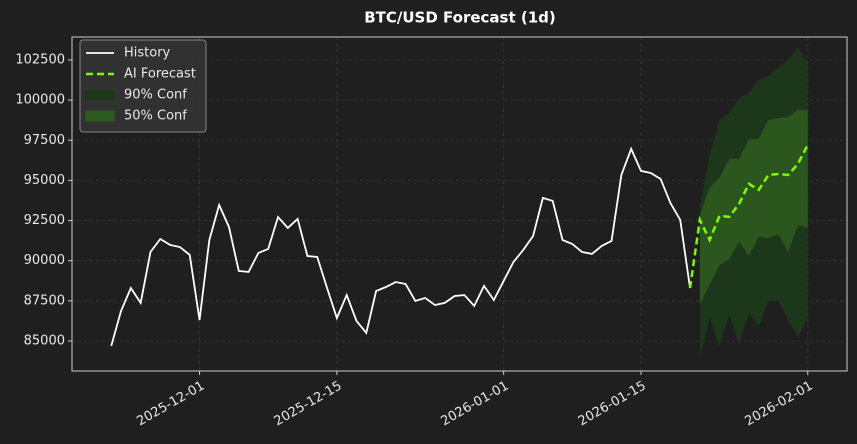 The image size is (857, 444). Describe the element at coordinates (155, 95) in the screenshot. I see `legend-label: 90% Conf` at that location.